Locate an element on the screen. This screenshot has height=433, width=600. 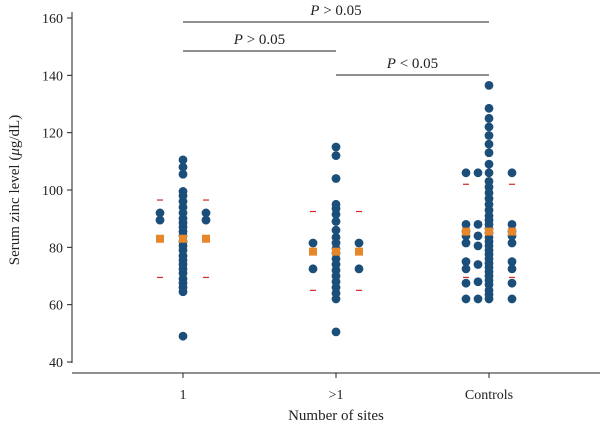
y-tick-label: 120 is located at coordinates (52, 134).